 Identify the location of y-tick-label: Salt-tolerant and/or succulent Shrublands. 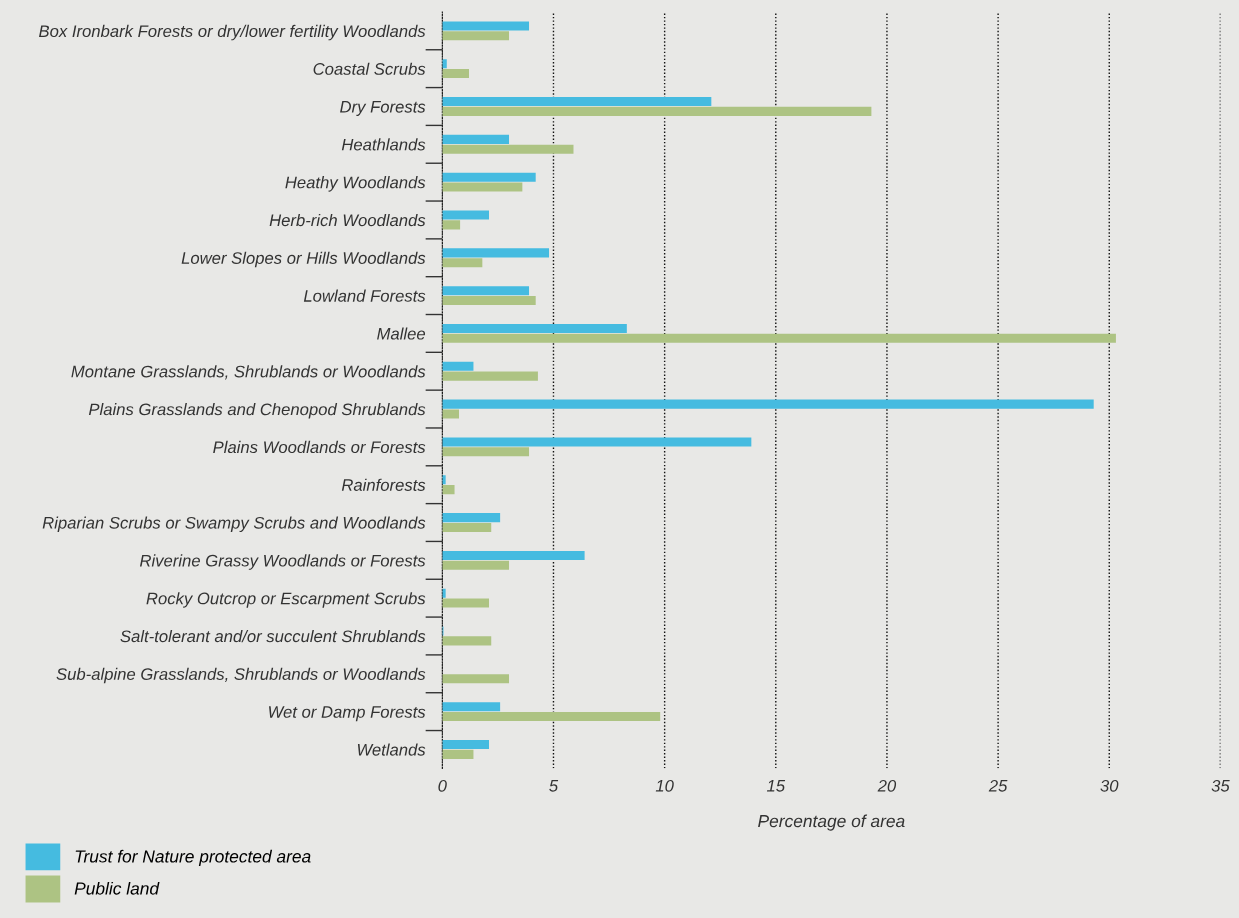
(273, 636).